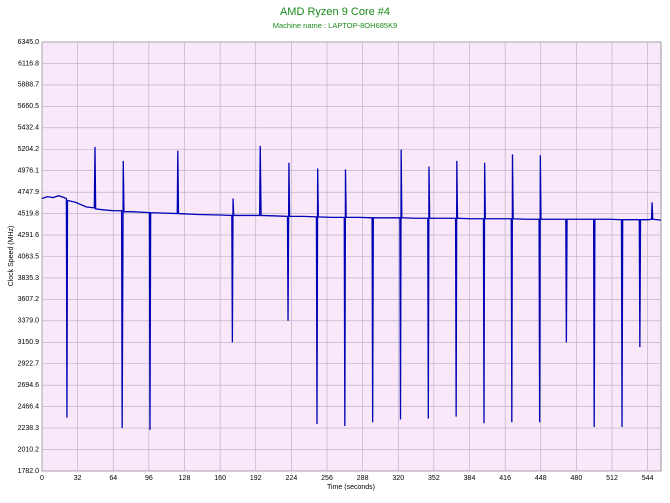  Describe the element at coordinates (327, 478) in the screenshot. I see `x-tick-label: 256` at that location.